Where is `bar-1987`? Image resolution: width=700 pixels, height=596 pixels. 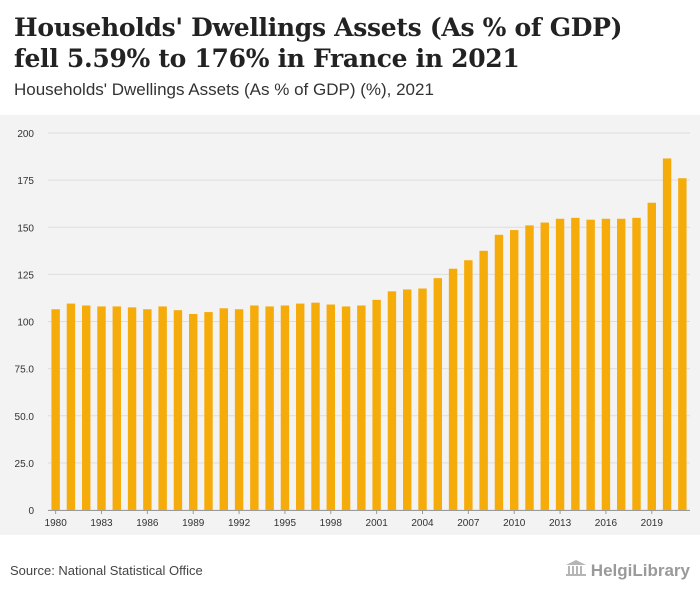
bar-1987 is located at coordinates (162, 408).